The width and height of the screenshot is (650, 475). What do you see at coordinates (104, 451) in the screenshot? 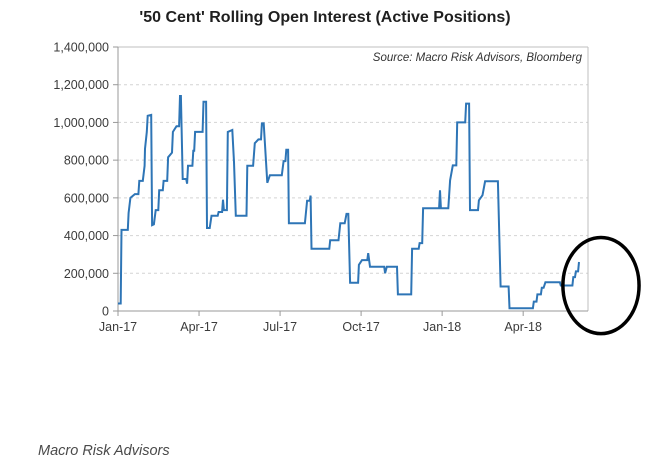
I see `figure-caption: Macro Risk Advisors` at bounding box center [104, 451].